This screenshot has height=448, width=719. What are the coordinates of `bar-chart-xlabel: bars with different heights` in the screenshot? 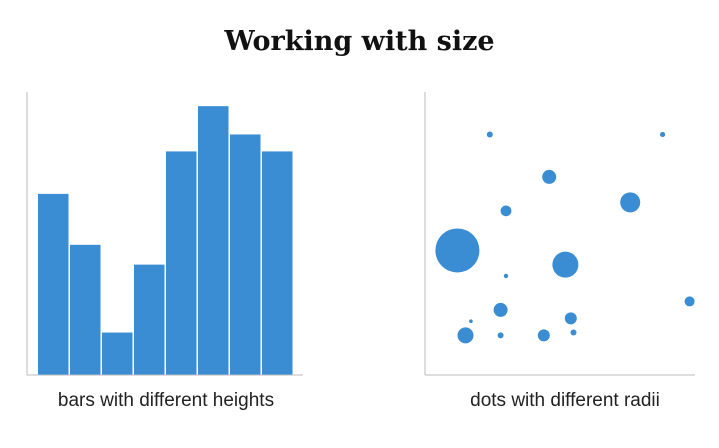 It's located at (166, 400).